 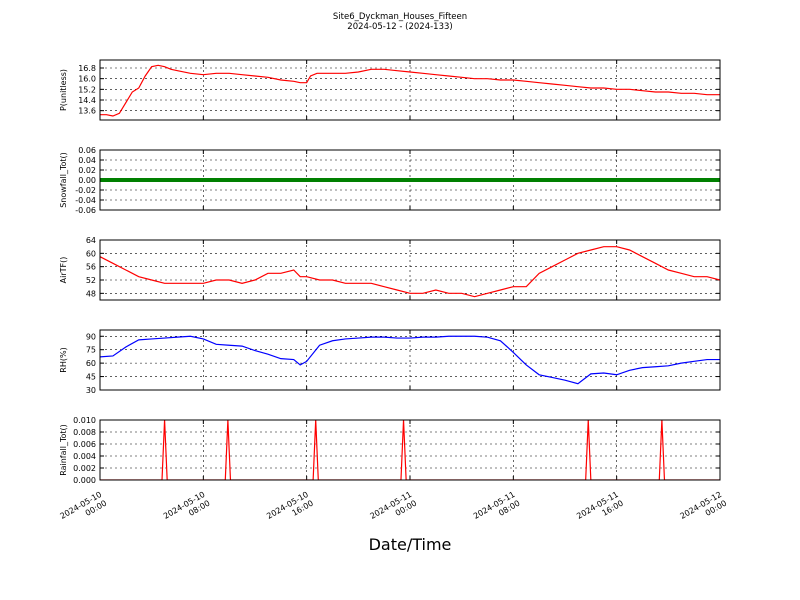 What do you see at coordinates (85, 190) in the screenshot?
I see `y-tick-label: -0.02` at bounding box center [85, 190].